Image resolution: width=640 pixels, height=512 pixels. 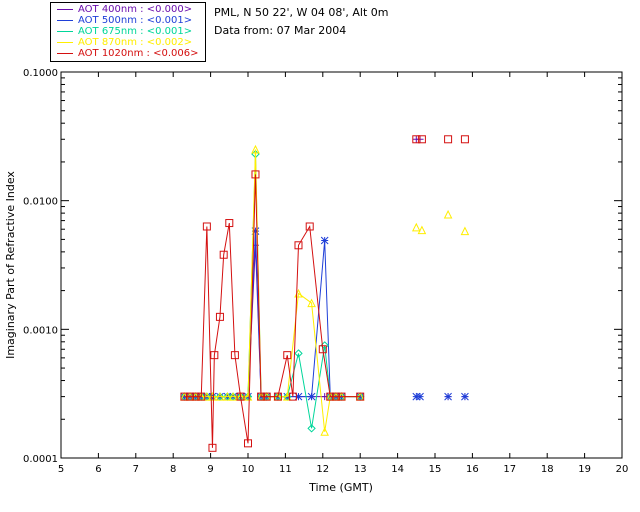 What do you see at coordinates (509, 469) in the screenshot?
I see `x-tick-label: 17` at bounding box center [509, 469].